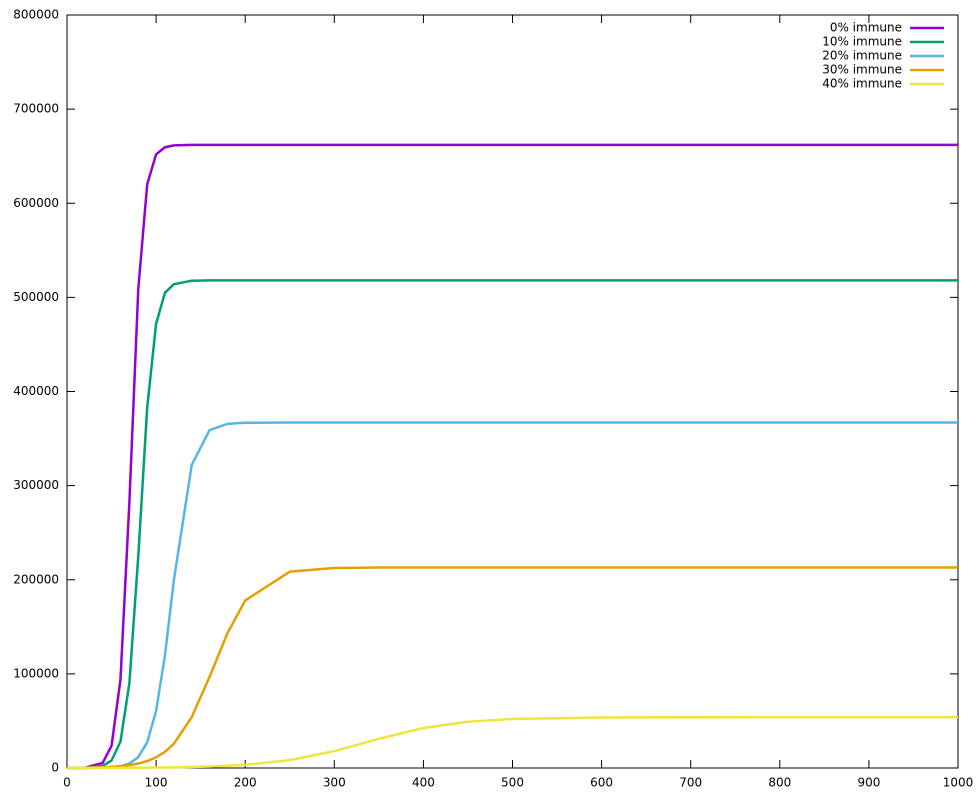  What do you see at coordinates (334, 783) in the screenshot?
I see `x-tick-label: 300` at bounding box center [334, 783].